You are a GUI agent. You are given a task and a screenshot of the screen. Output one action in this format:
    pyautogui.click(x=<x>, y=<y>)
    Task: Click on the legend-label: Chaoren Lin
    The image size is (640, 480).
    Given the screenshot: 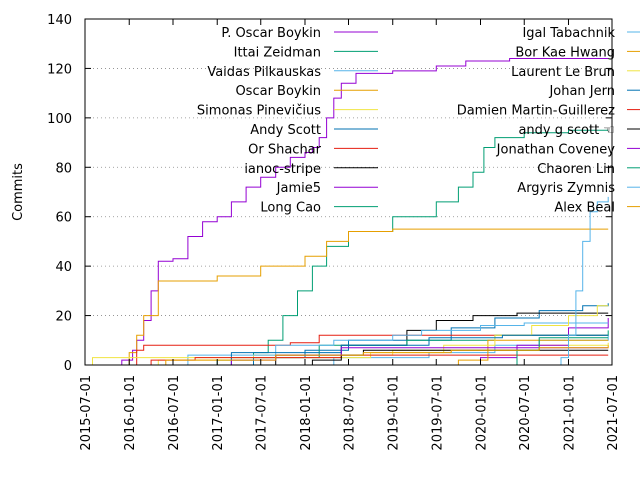 What is the action you would take?
    pyautogui.click(x=576, y=169)
    